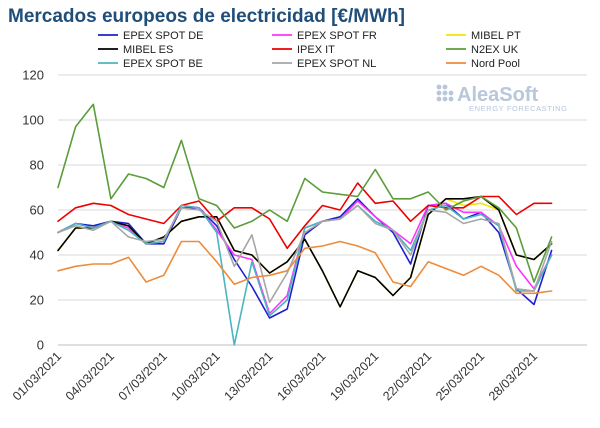 The height and width of the screenshot is (428, 600). I want to click on x-tick-label: 01/03/2021, so click(37, 376).